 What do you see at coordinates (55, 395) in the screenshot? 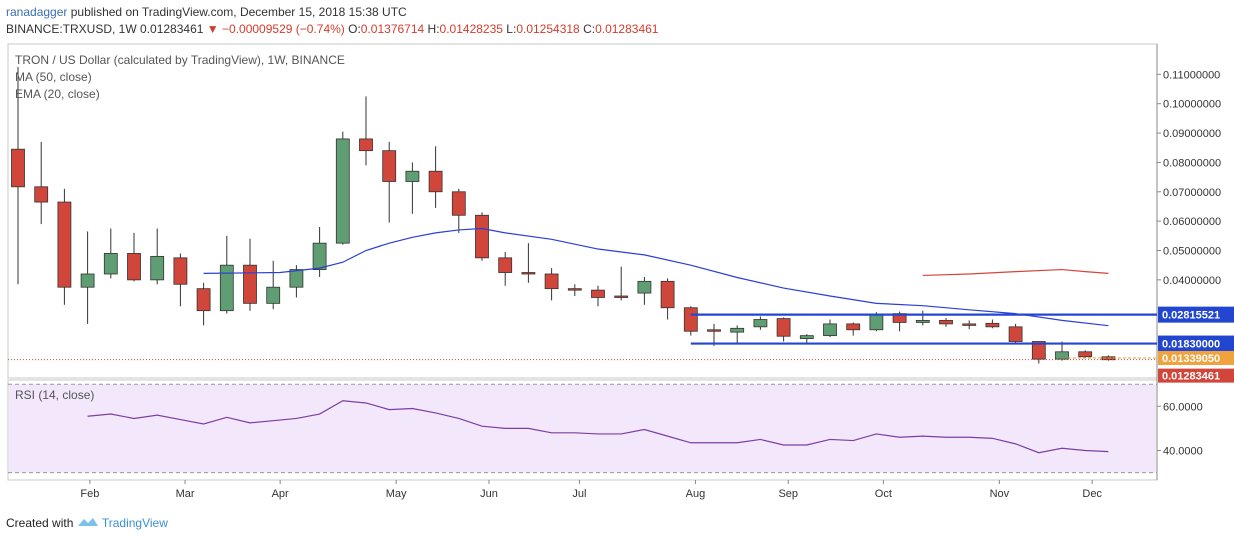
I see `rsi-legend: RSI (14, close)` at bounding box center [55, 395].